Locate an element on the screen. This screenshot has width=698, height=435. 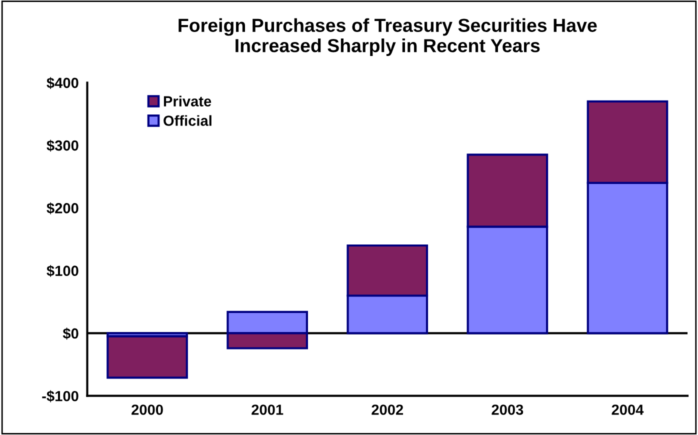
y-tick-label: -$100 is located at coordinates (60, 396).